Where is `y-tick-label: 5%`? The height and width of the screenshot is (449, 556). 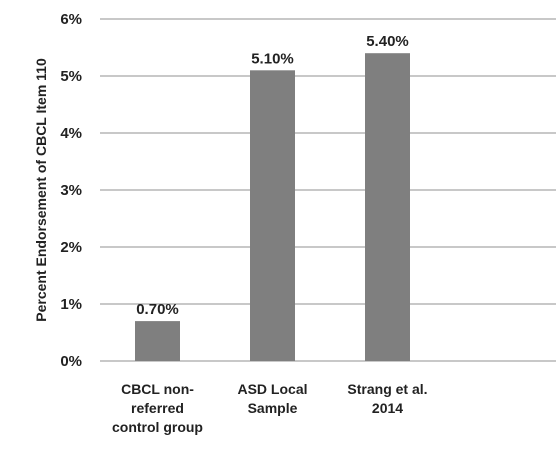
y-tick-label: 5% is located at coordinates (71, 76).